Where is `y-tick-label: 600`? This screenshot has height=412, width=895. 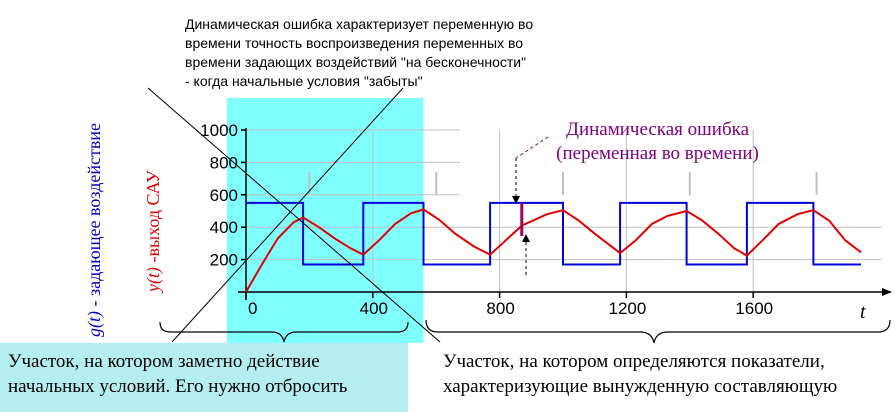 y-tick-label: 600 is located at coordinates (224, 195).